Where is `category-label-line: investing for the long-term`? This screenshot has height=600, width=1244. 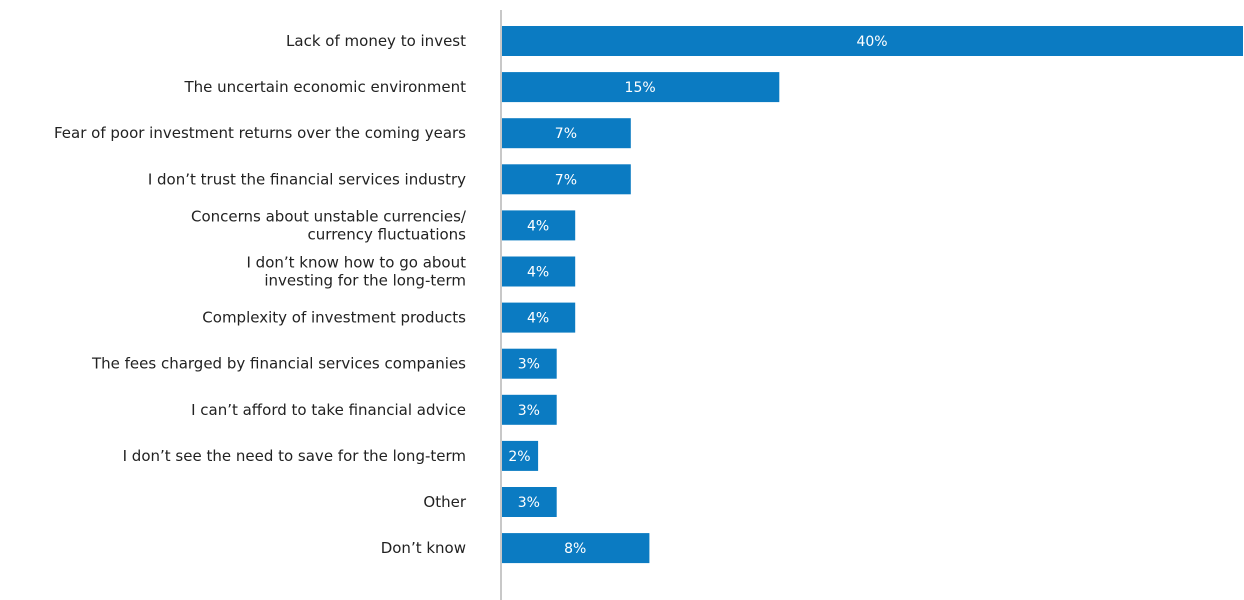
category-label-line: investing for the long-term is located at coordinates (365, 281).